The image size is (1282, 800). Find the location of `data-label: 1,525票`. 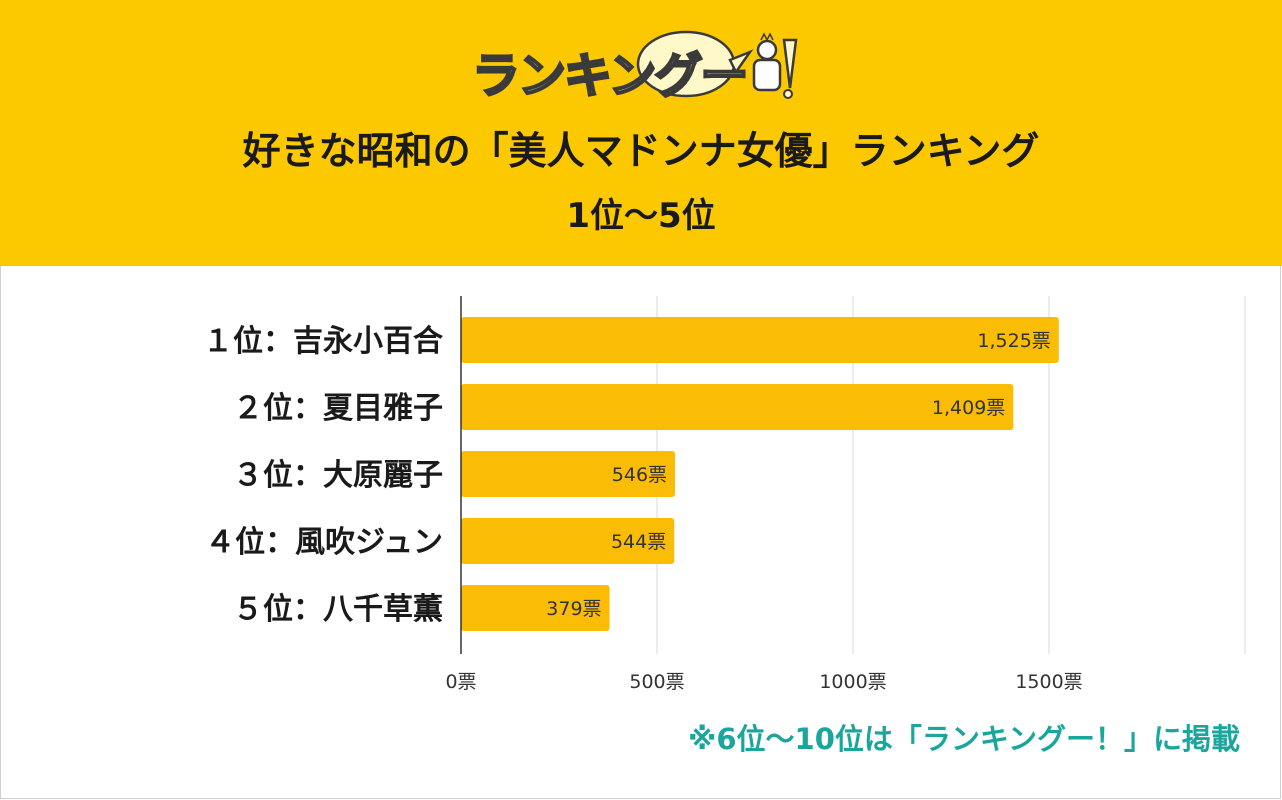

data-label: 1,525票 is located at coordinates (1013, 341).